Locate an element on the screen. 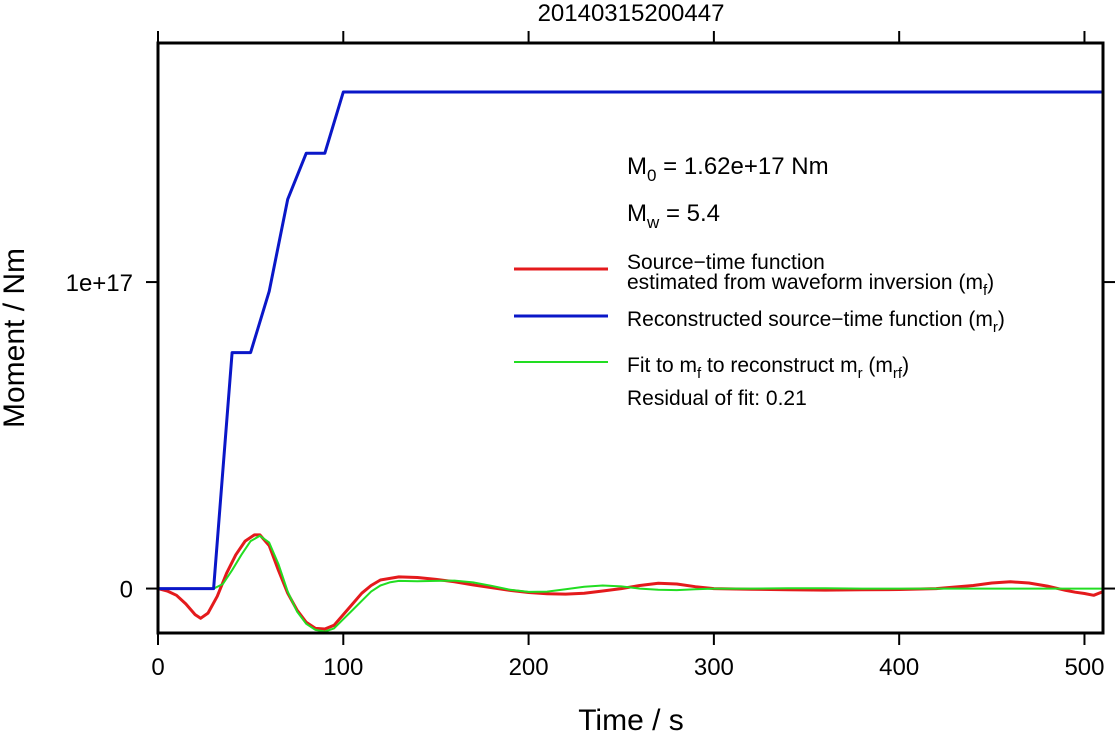  m0-annotation: M0 = 1.62e+17 Nm is located at coordinates (728, 169).